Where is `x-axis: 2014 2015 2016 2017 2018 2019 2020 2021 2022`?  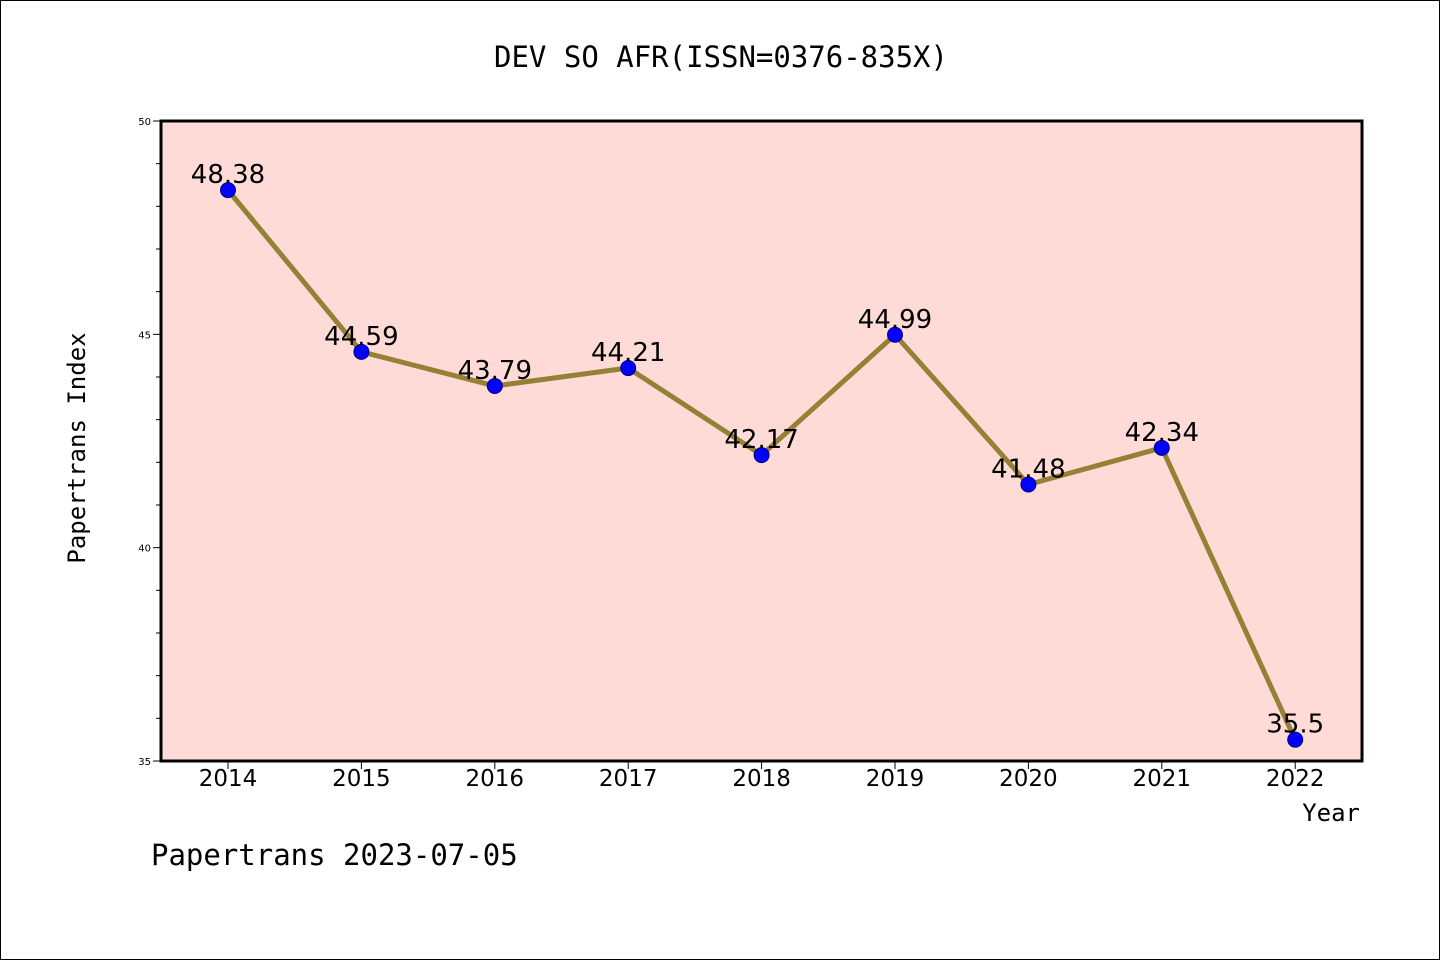 x-axis: 2014 2015 2016 2017 2018 2019 2020 2021 2022 is located at coordinates (762, 776).